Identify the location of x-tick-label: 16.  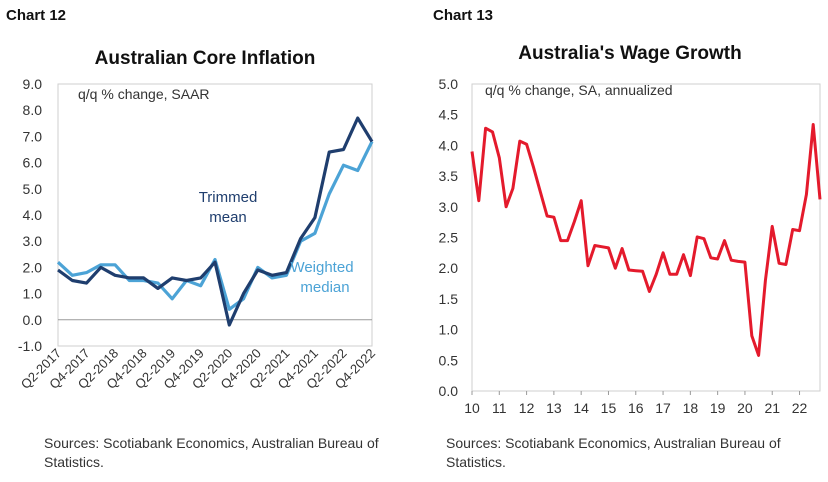
(636, 408).